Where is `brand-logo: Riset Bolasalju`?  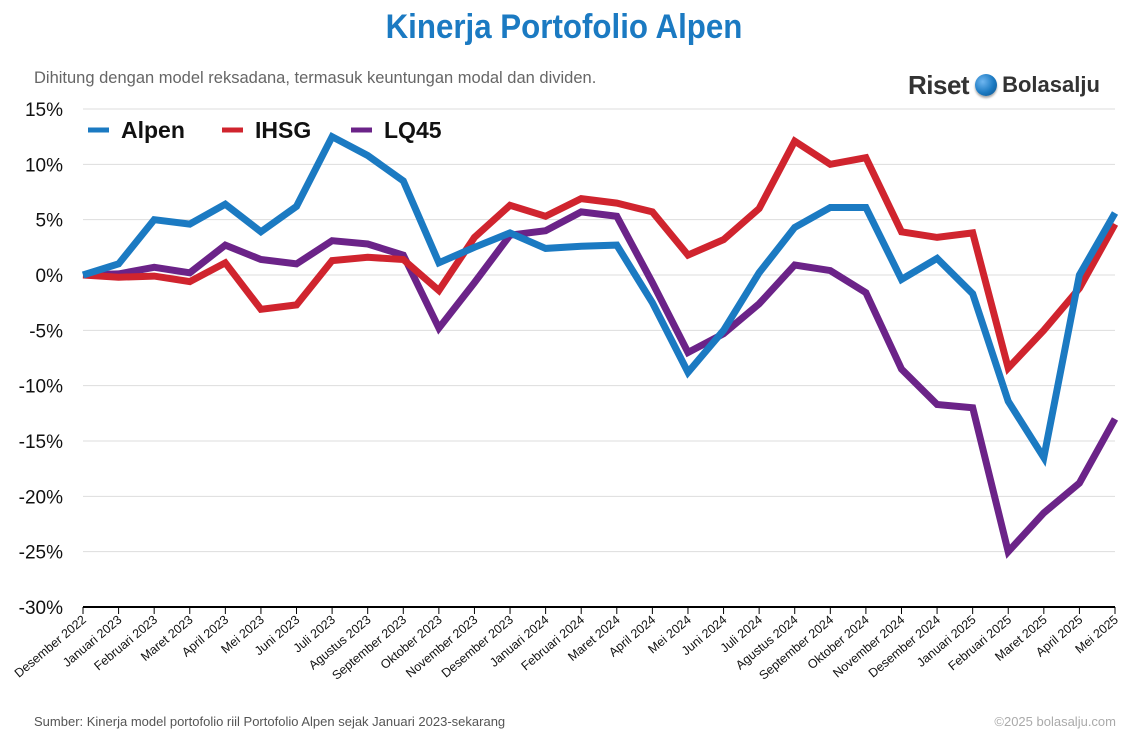
brand-logo: Riset Bolasalju is located at coordinates (1004, 85).